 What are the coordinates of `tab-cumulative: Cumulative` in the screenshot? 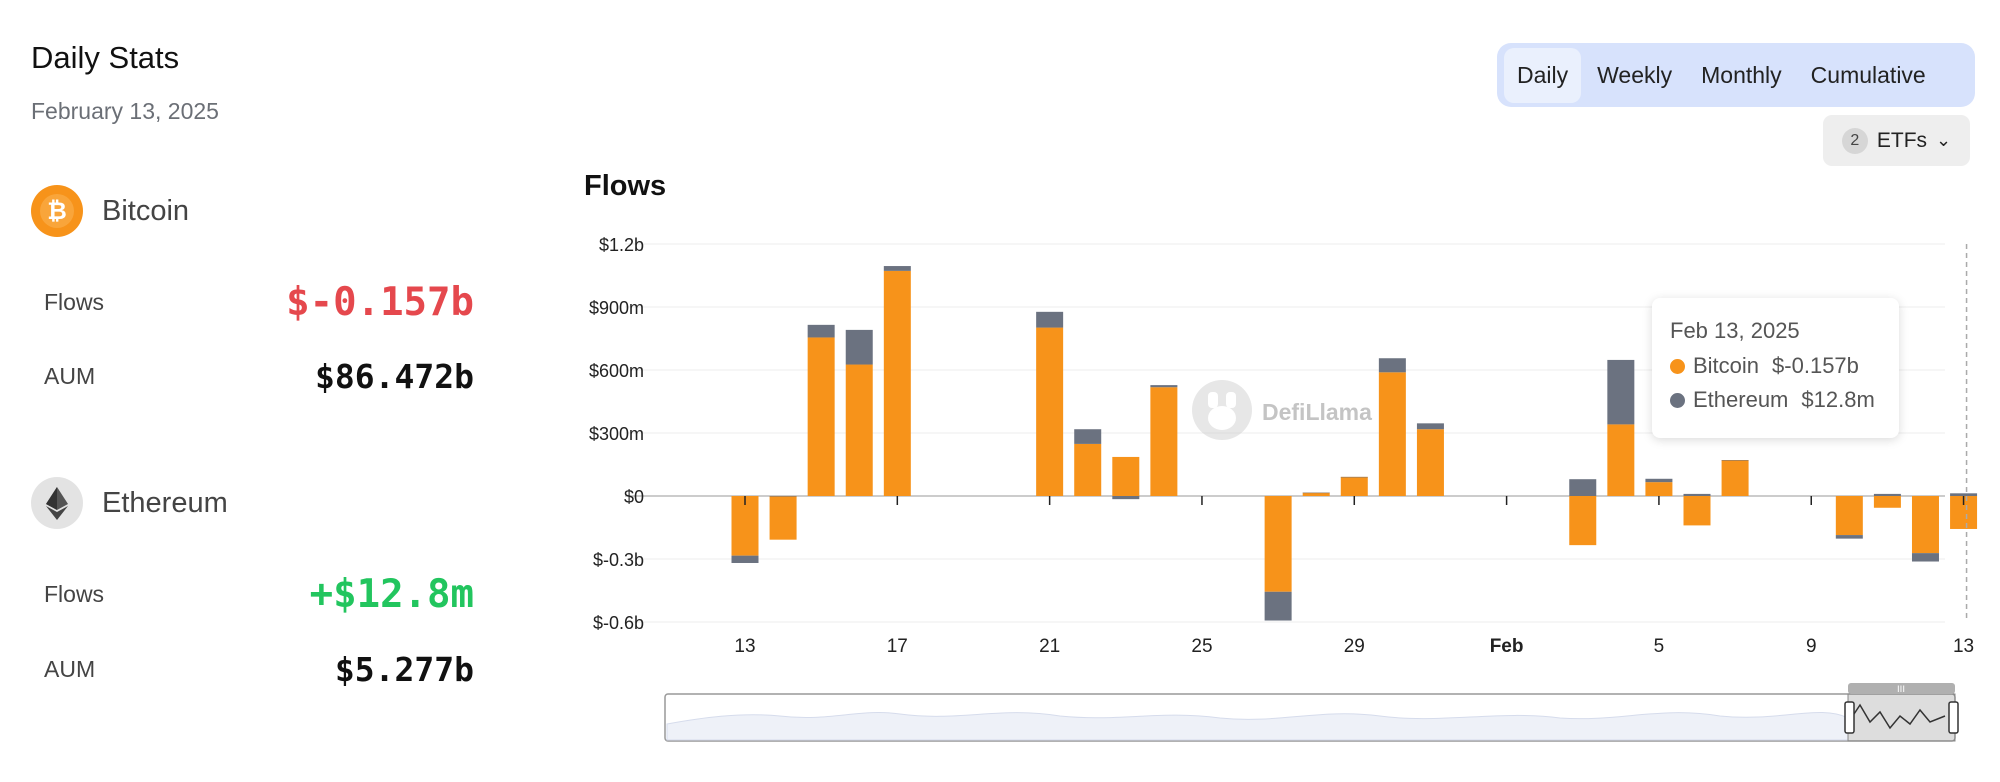 It's located at (1868, 74).